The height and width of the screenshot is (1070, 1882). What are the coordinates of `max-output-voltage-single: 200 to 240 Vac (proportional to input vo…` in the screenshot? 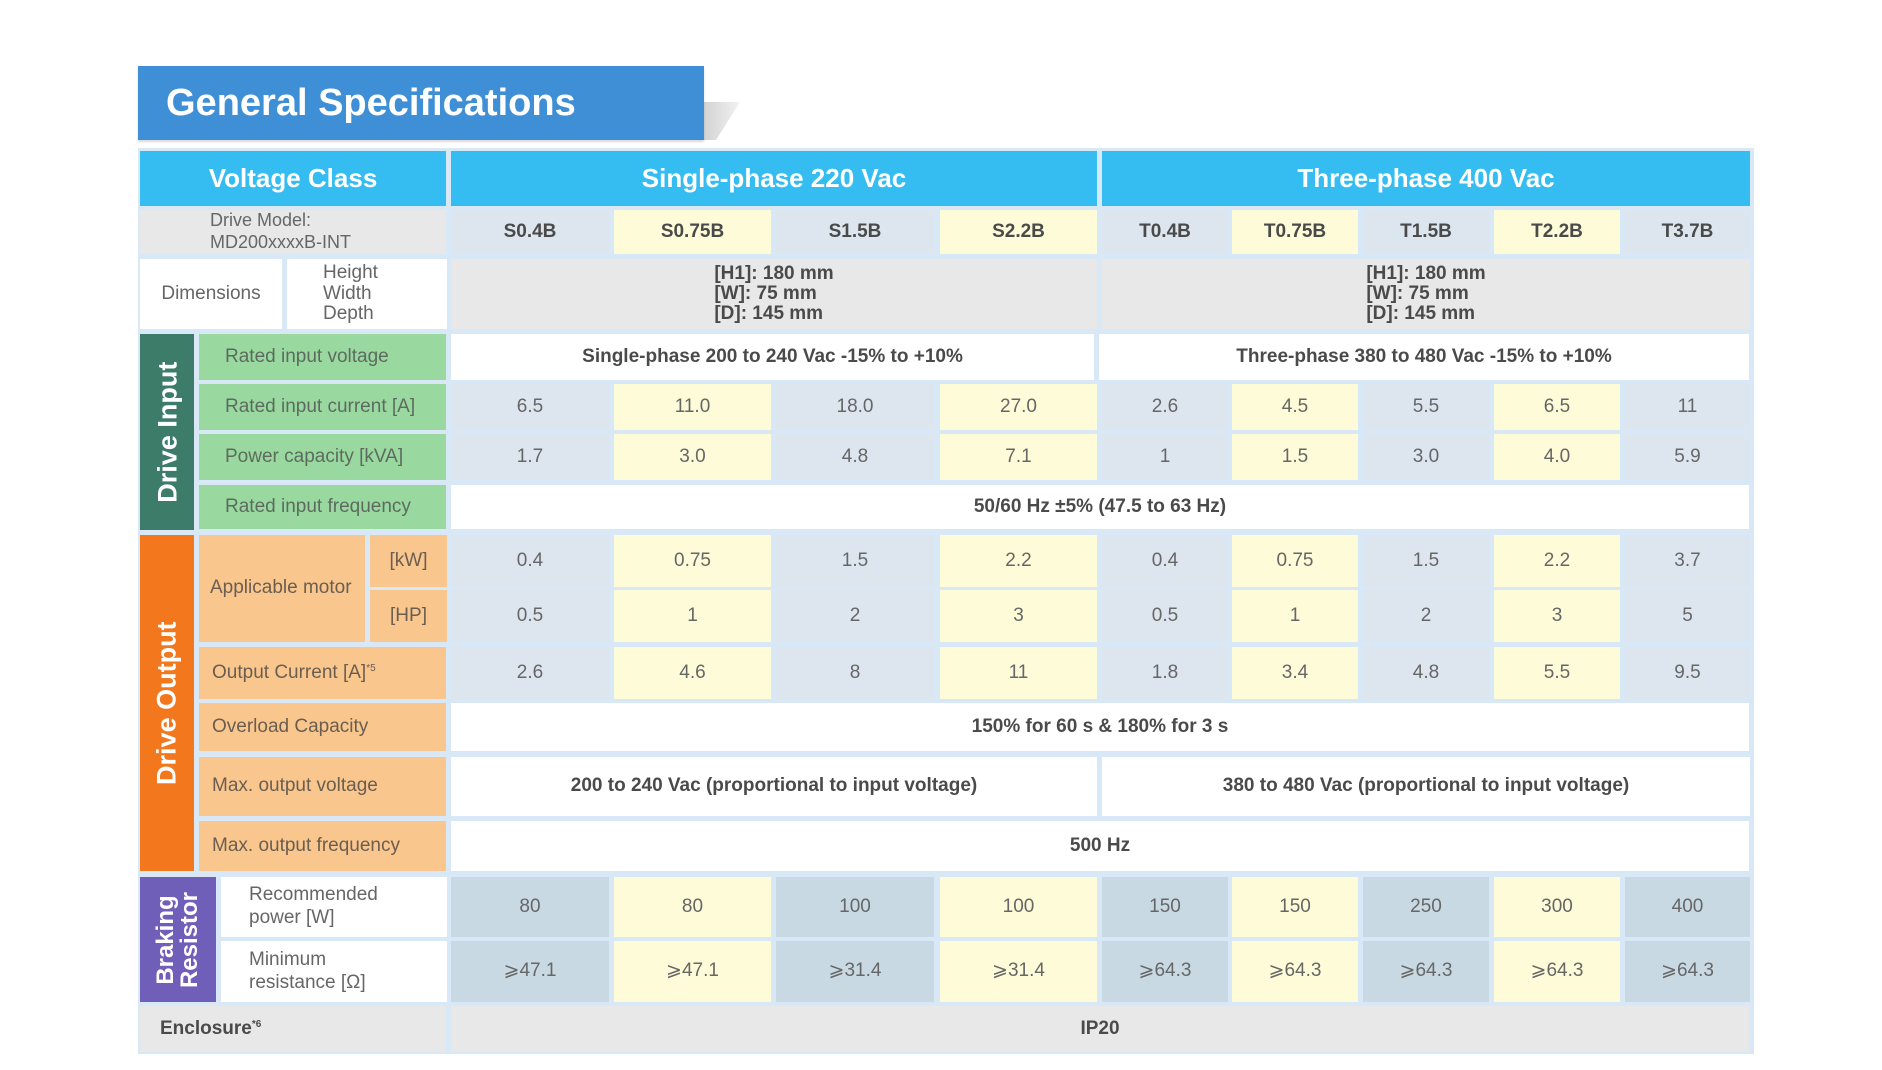 It's located at (774, 786).